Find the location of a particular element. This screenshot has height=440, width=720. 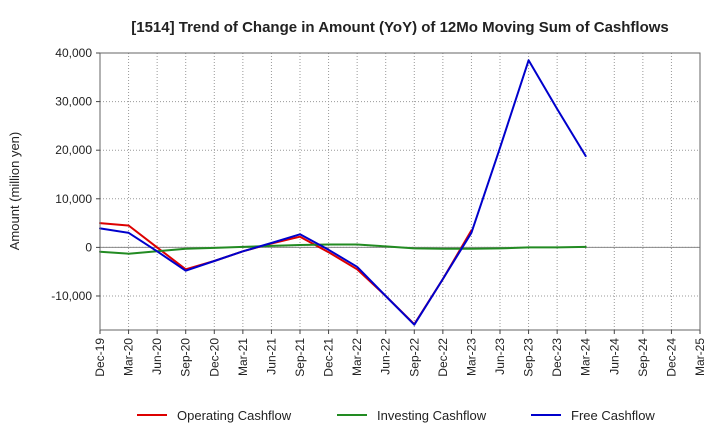

x-tick-label: Mar-23 is located at coordinates (471, 357).